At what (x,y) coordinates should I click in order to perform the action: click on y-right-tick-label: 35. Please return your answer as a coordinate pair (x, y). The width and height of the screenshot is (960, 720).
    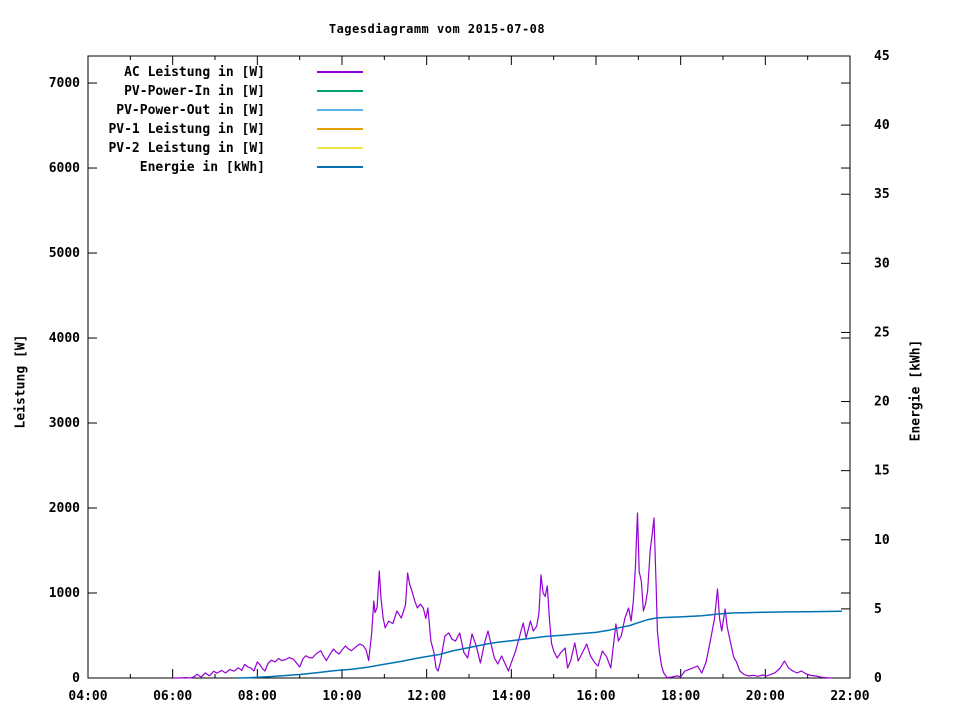
    Looking at the image, I should click on (882, 194).